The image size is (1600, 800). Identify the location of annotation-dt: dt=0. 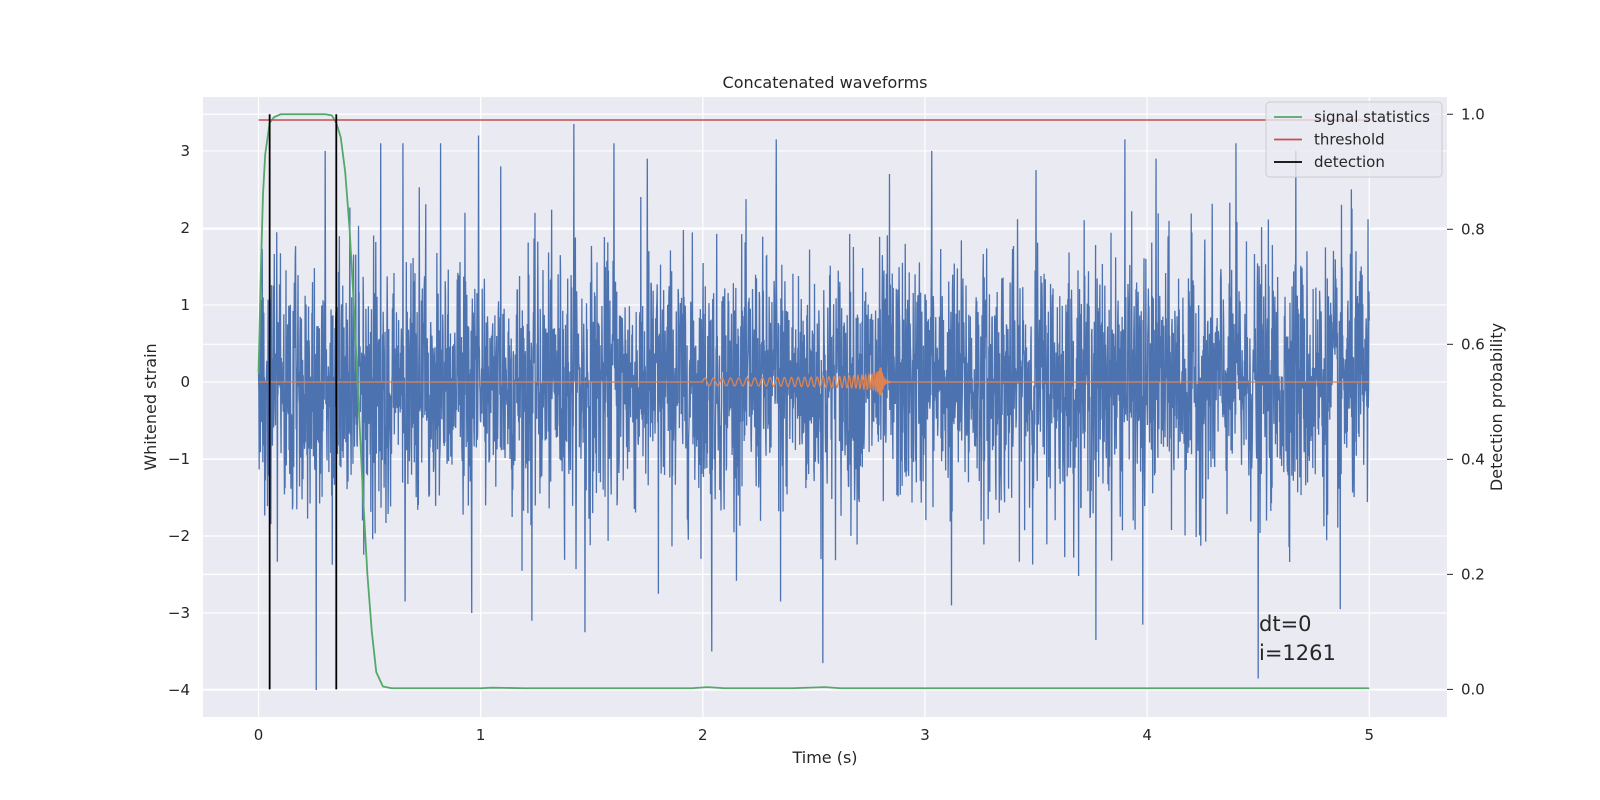
(1285, 624).